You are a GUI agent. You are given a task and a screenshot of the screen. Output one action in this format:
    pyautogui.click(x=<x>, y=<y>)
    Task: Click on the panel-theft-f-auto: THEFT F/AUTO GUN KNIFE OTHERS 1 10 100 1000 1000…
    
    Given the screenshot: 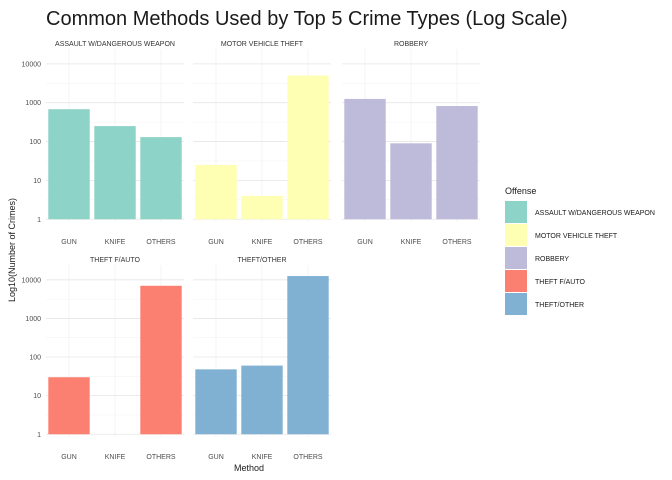 What is the action you would take?
    pyautogui.click(x=103, y=359)
    